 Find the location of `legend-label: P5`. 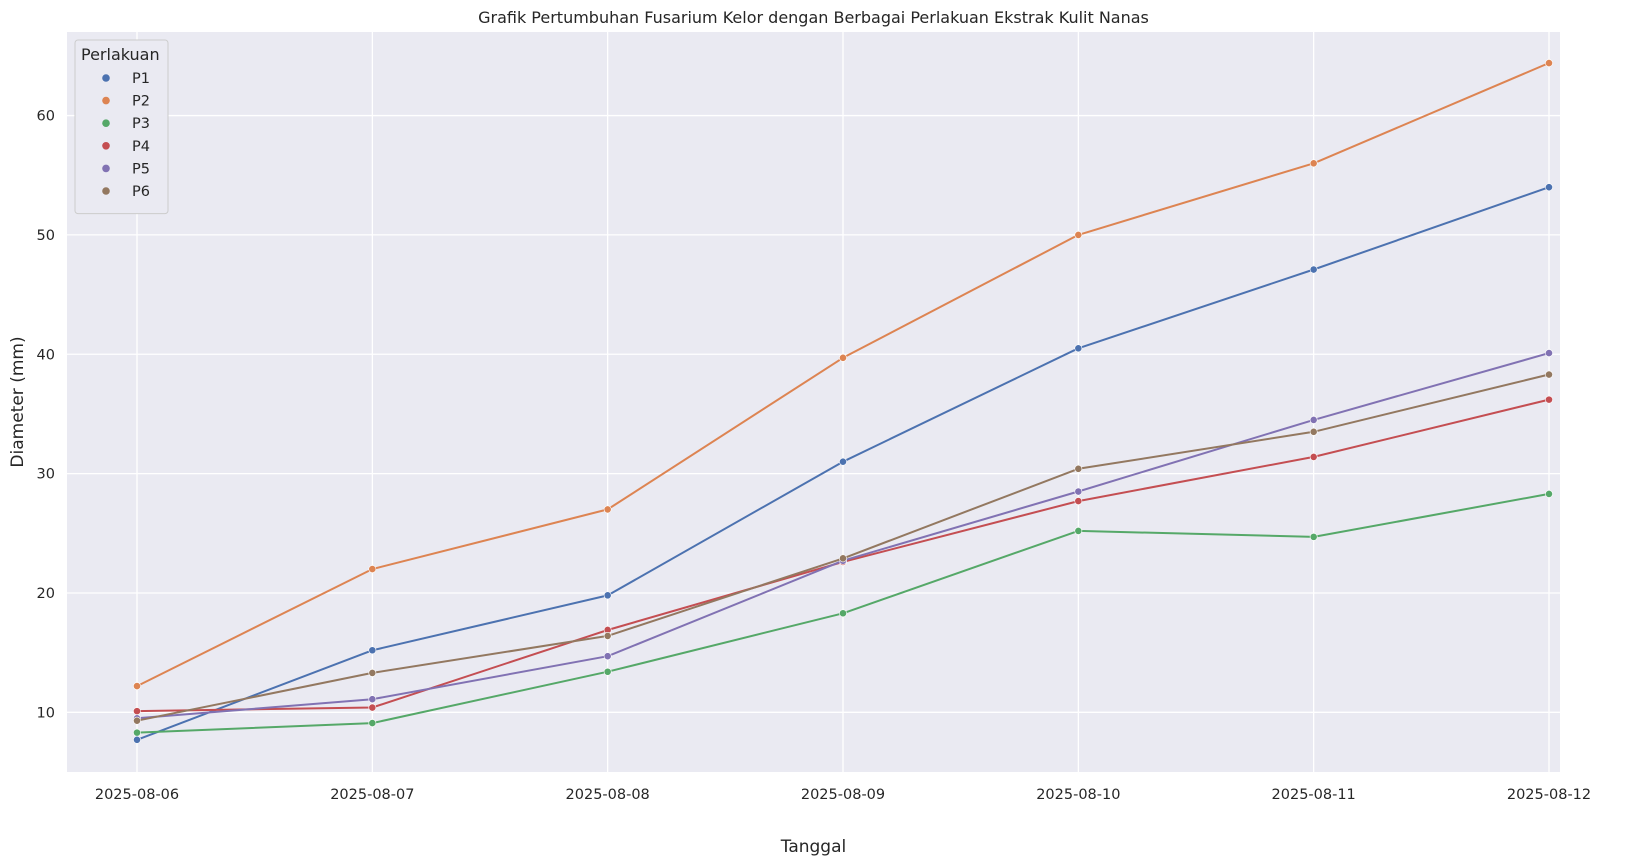

legend-label: P5 is located at coordinates (141, 169).